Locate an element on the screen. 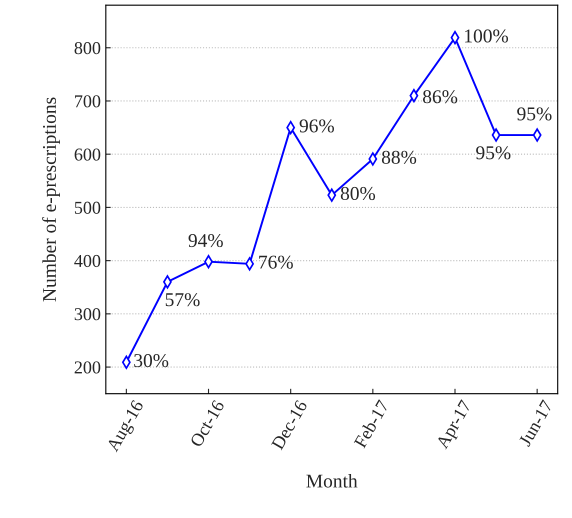  annotation: 88% is located at coordinates (399, 157).